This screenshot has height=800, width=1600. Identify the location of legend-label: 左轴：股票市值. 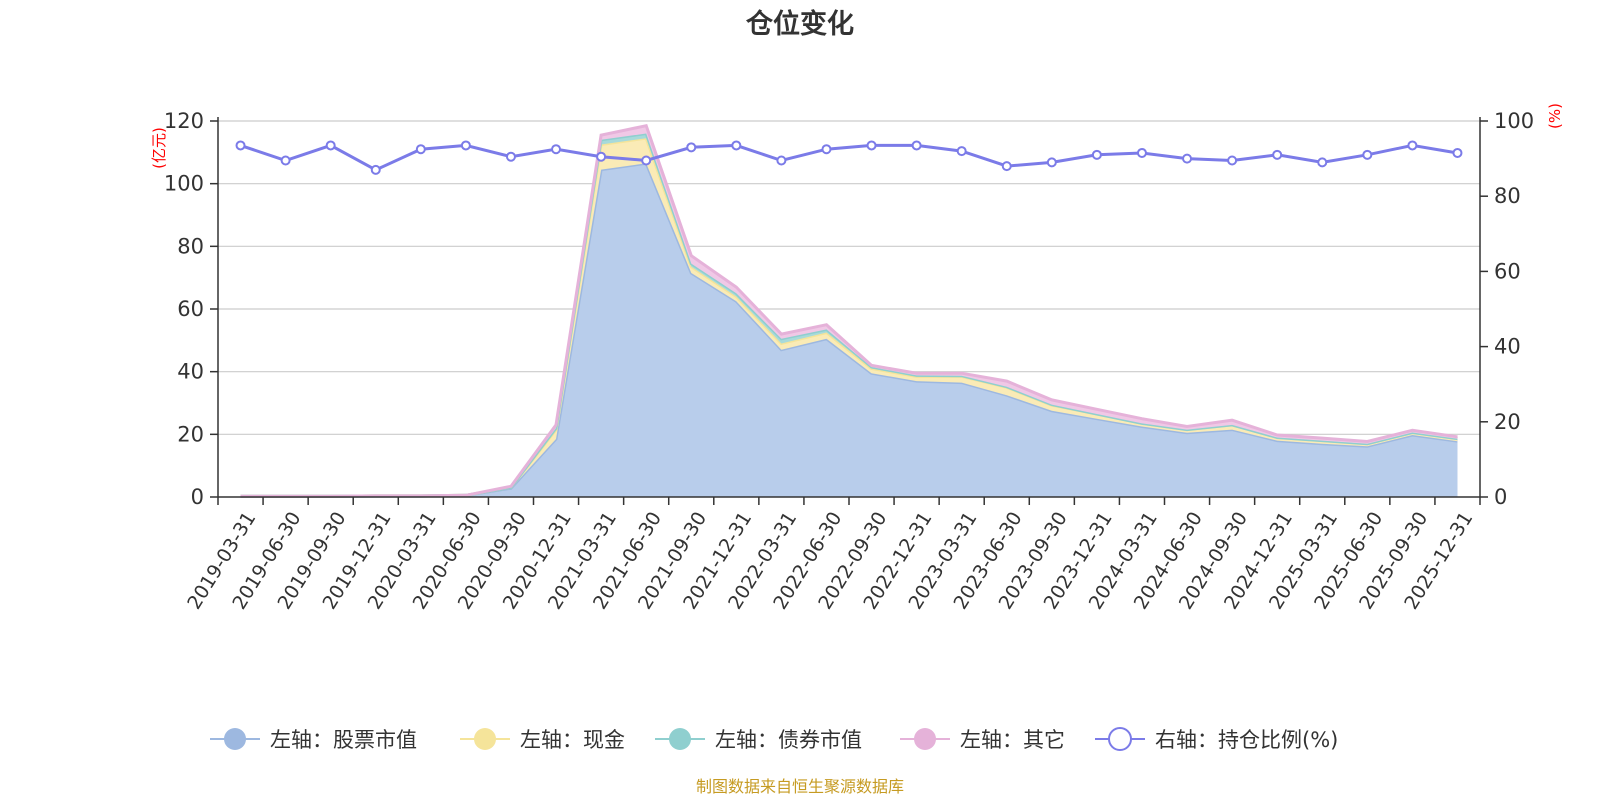
(343, 740).